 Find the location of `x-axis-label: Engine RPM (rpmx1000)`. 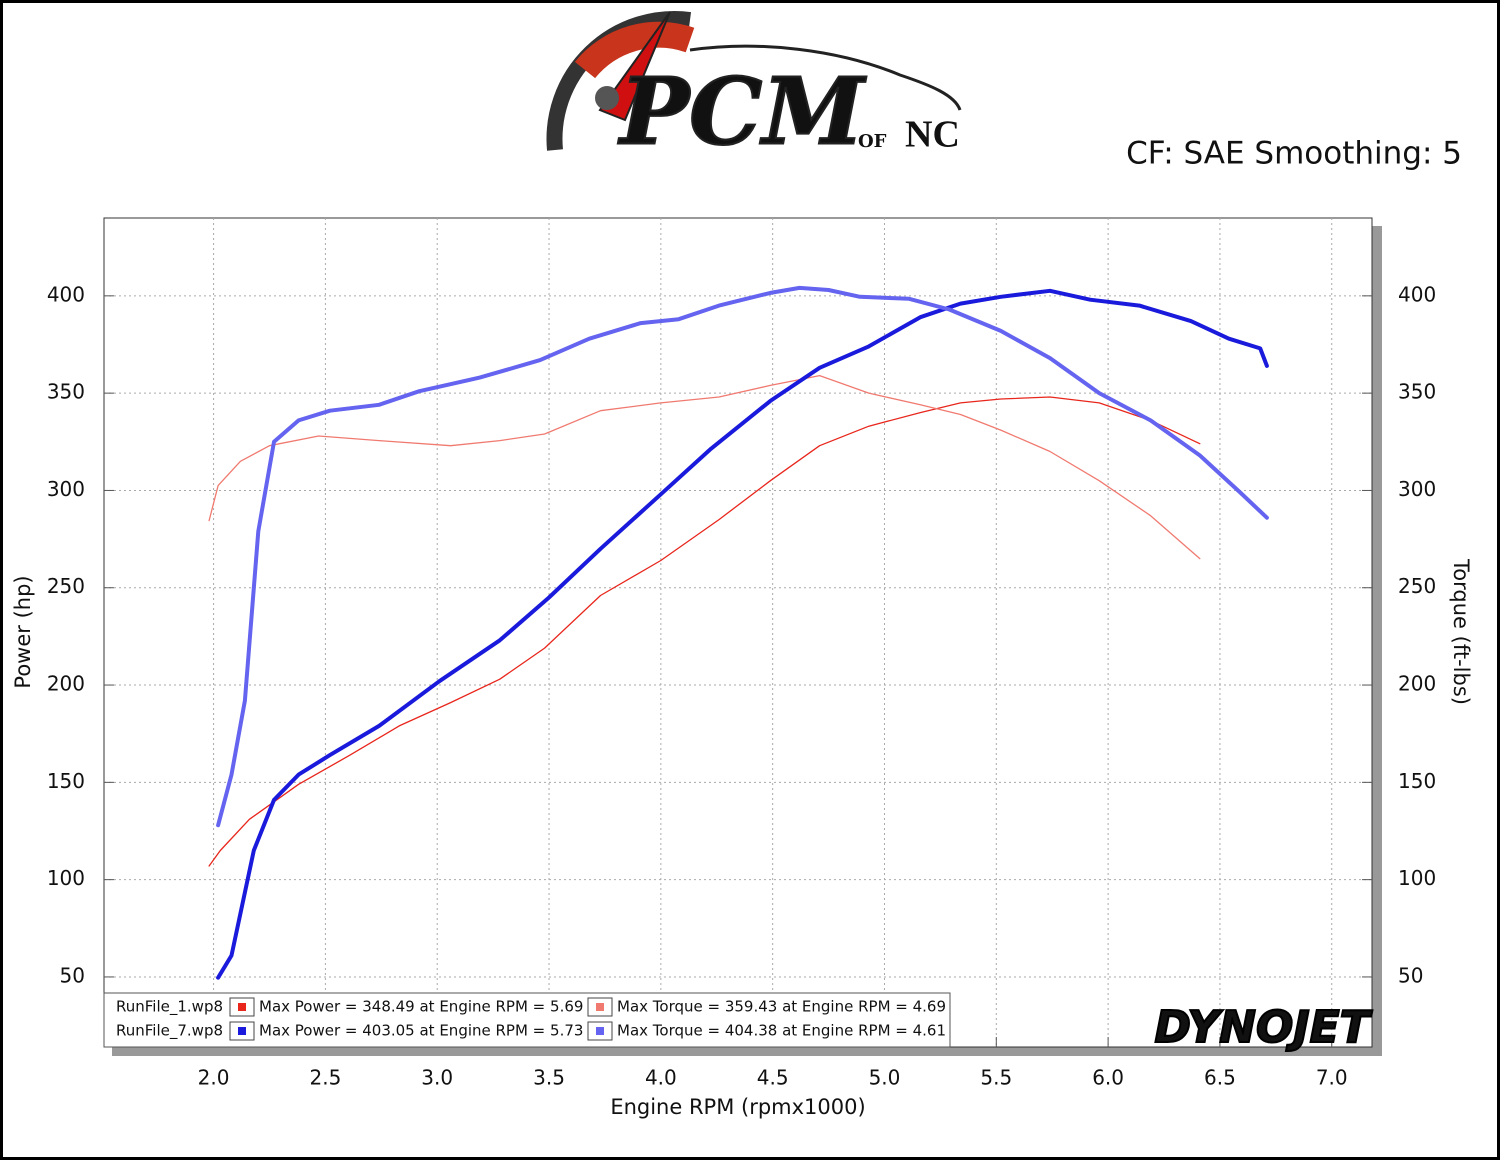

x-axis-label: Engine RPM (rpmx1000) is located at coordinates (737, 1107).